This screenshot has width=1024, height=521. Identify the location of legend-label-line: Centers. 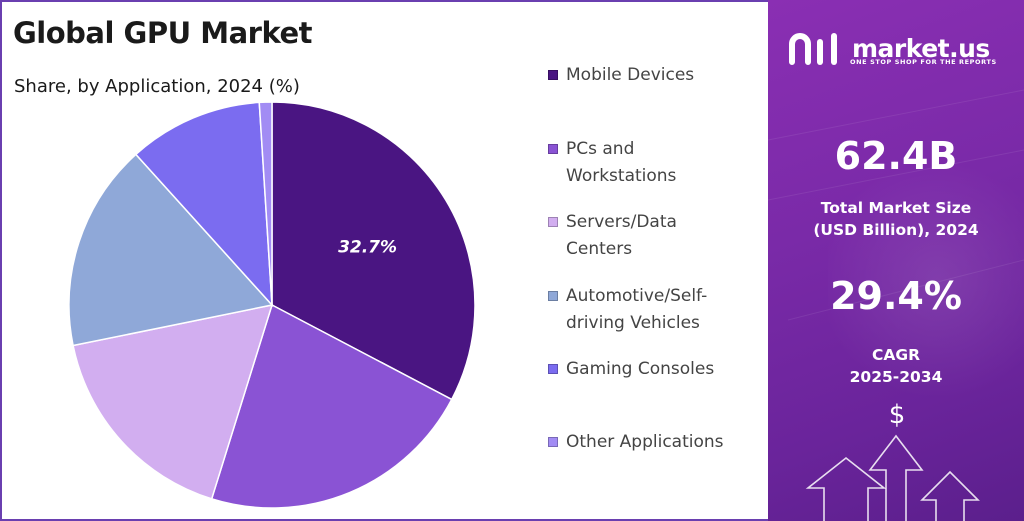
(599, 249).